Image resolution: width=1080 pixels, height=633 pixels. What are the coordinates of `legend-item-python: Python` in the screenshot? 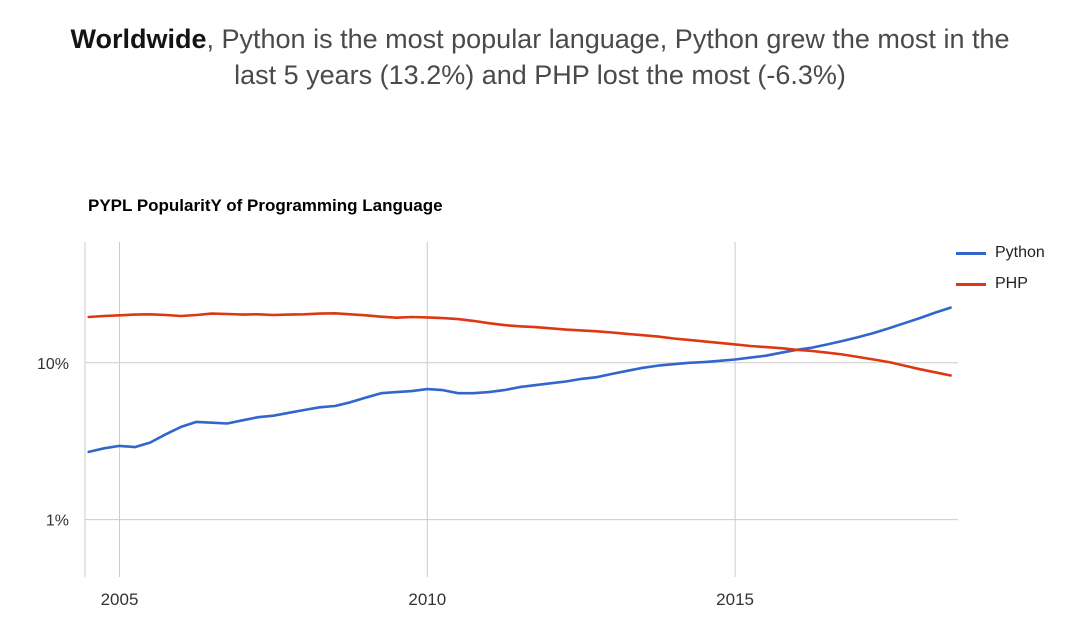 It's located at (1000, 253).